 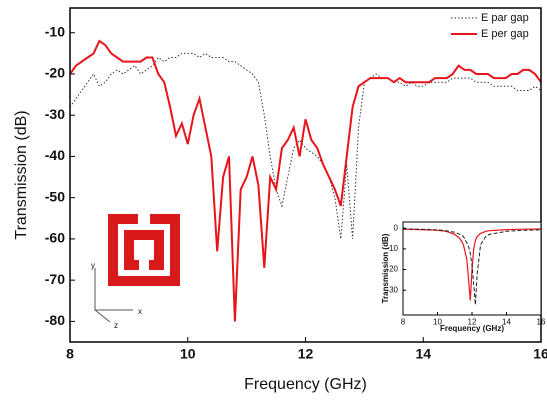 I want to click on outer-split, so click(x=144, y=219).